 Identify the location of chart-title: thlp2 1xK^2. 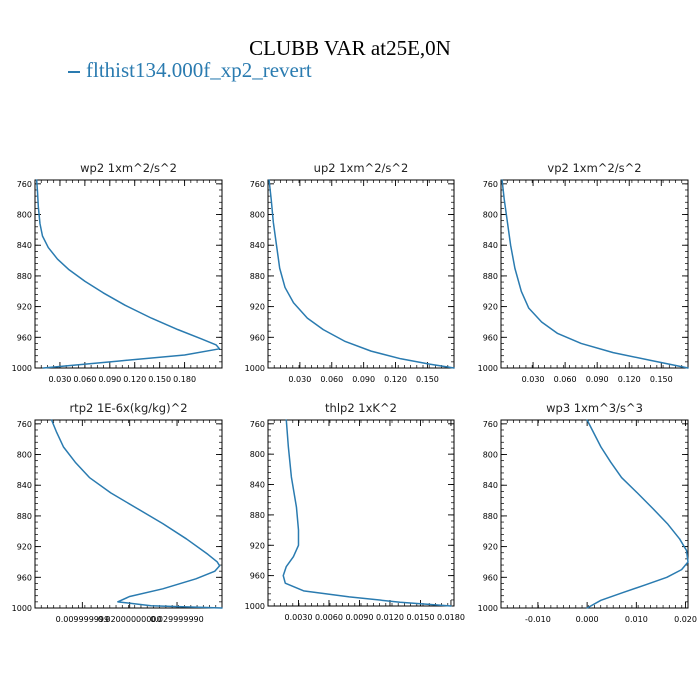
(361, 408).